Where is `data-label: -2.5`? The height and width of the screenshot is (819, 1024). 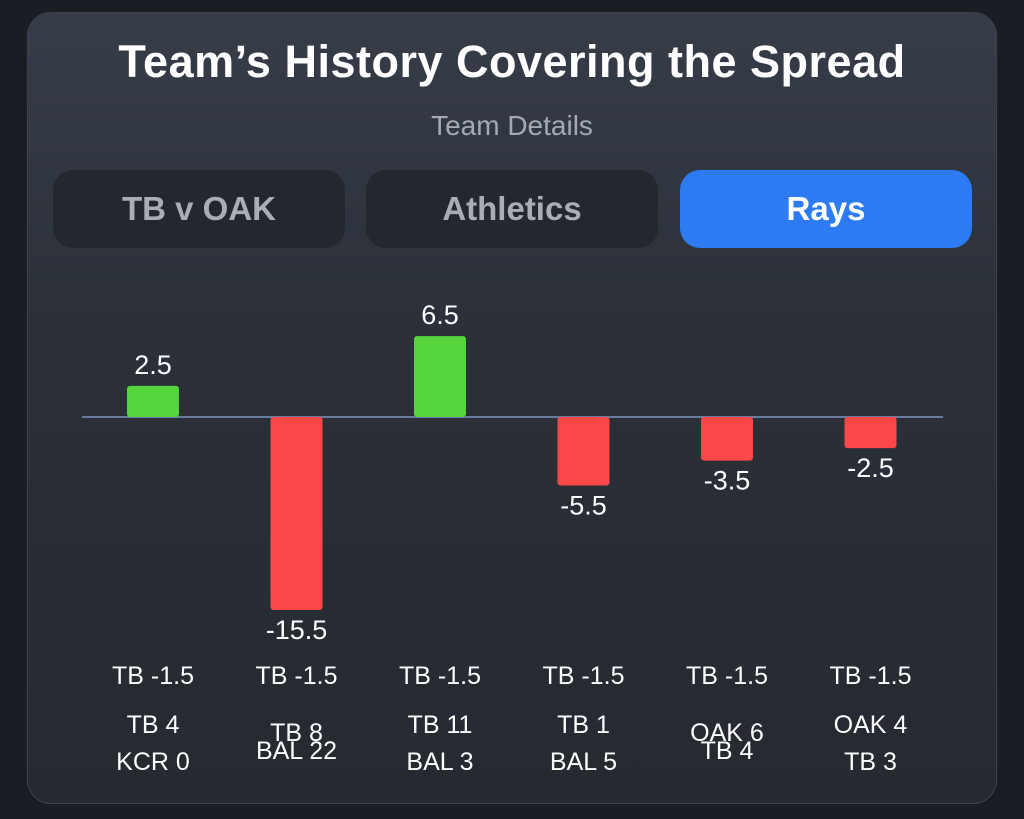 data-label: -2.5 is located at coordinates (870, 468).